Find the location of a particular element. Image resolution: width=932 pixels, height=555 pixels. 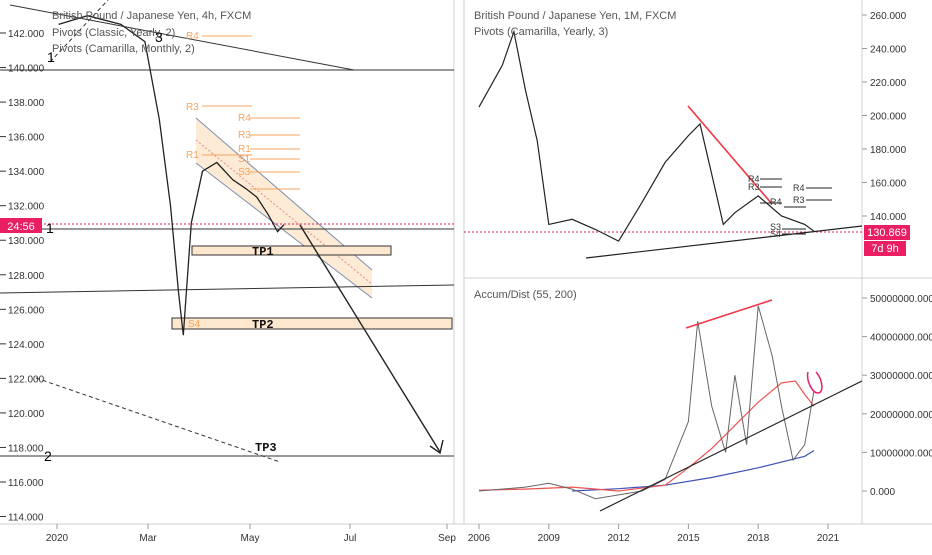

ad-y-tick-label: 40000000.000 is located at coordinates (901, 338).